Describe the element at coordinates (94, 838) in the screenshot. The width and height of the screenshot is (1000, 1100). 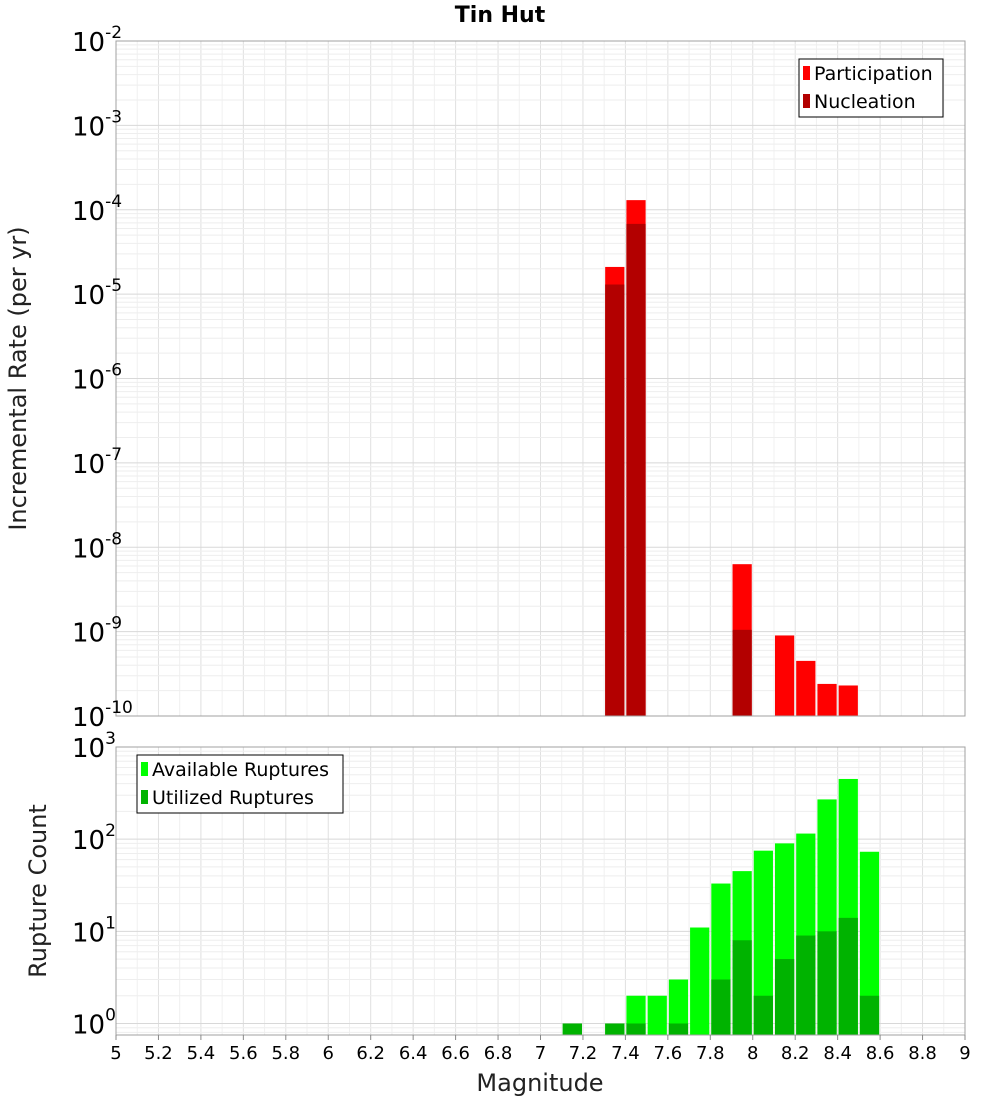
I see `y-tick-label: 10²` at that location.